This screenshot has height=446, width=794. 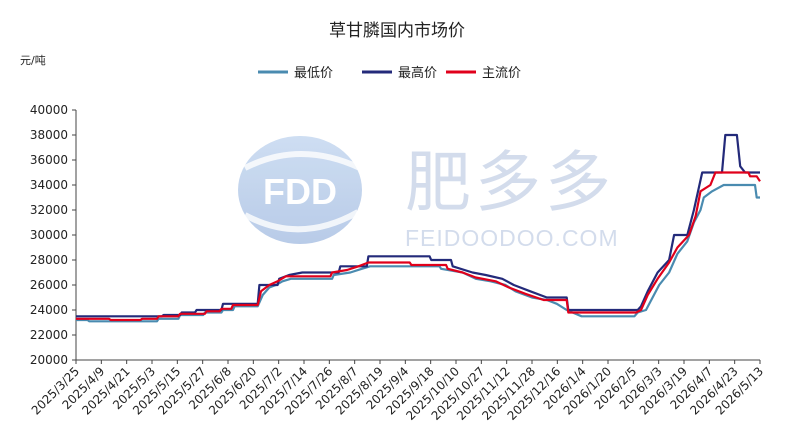 I want to click on y-tick-label: 28000, so click(x=49, y=260).